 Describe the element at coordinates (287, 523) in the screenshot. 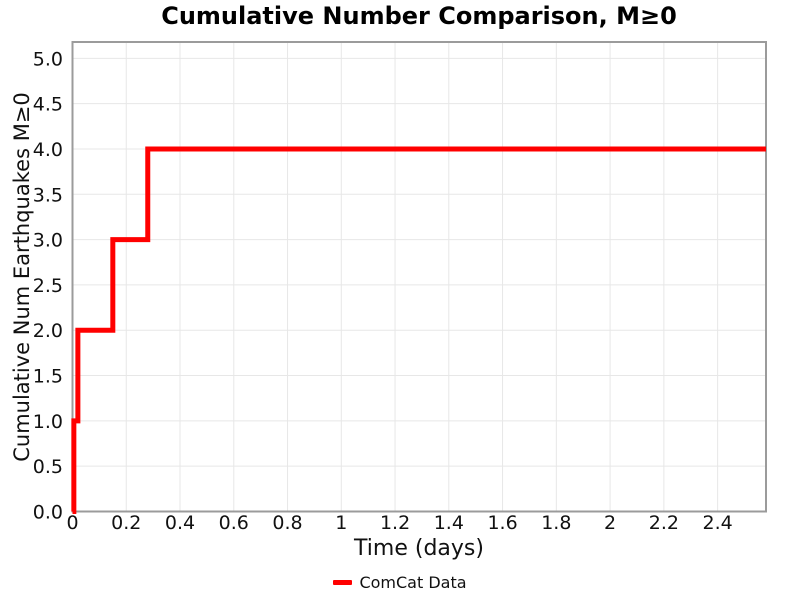

I see `x-tick-label: 0.8` at that location.